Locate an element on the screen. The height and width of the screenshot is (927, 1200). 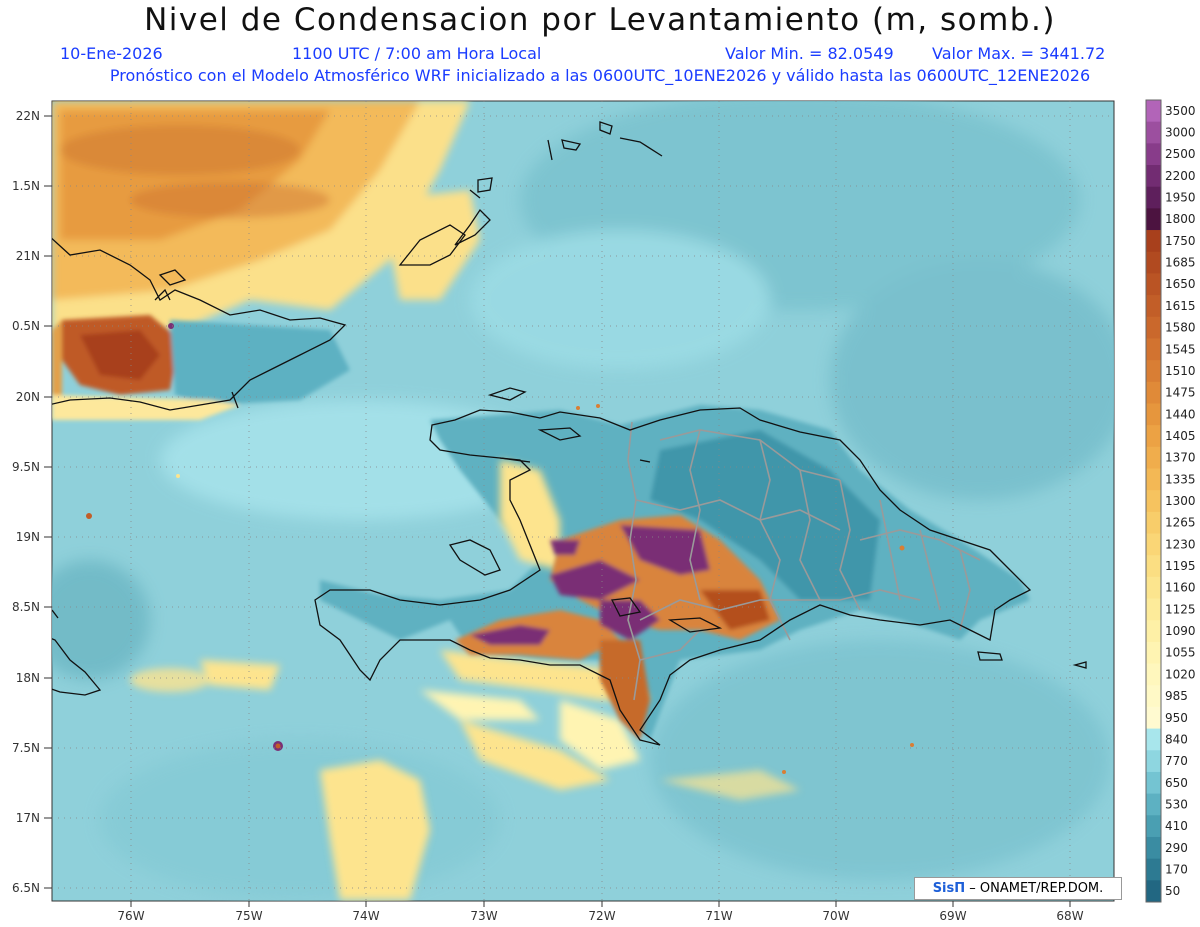
colorbar-label: 1300 is located at coordinates (1180, 501).